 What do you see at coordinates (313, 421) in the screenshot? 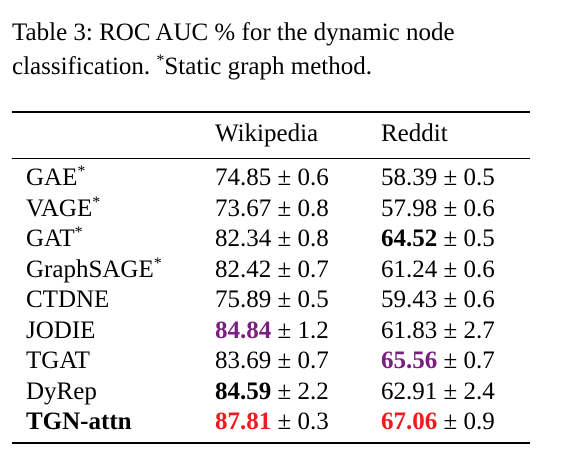
I see `wikipedia-std: 0.3` at bounding box center [313, 421].